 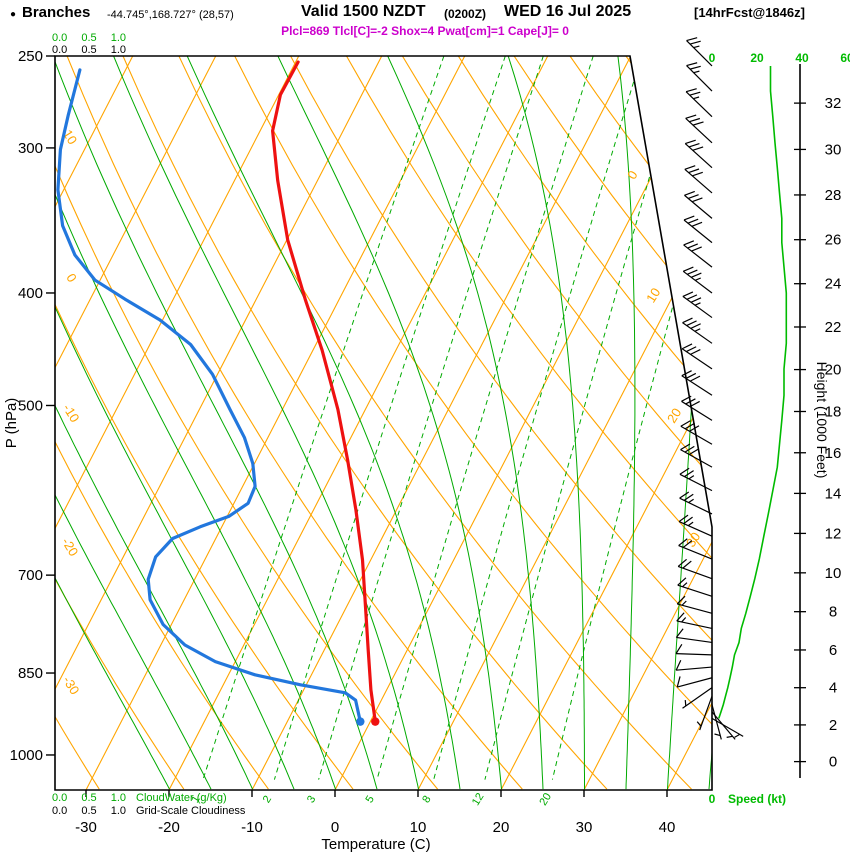 I want to click on mixing-ratio-labels: 1 2 3 5 8 12 20, so click(x=371, y=799).